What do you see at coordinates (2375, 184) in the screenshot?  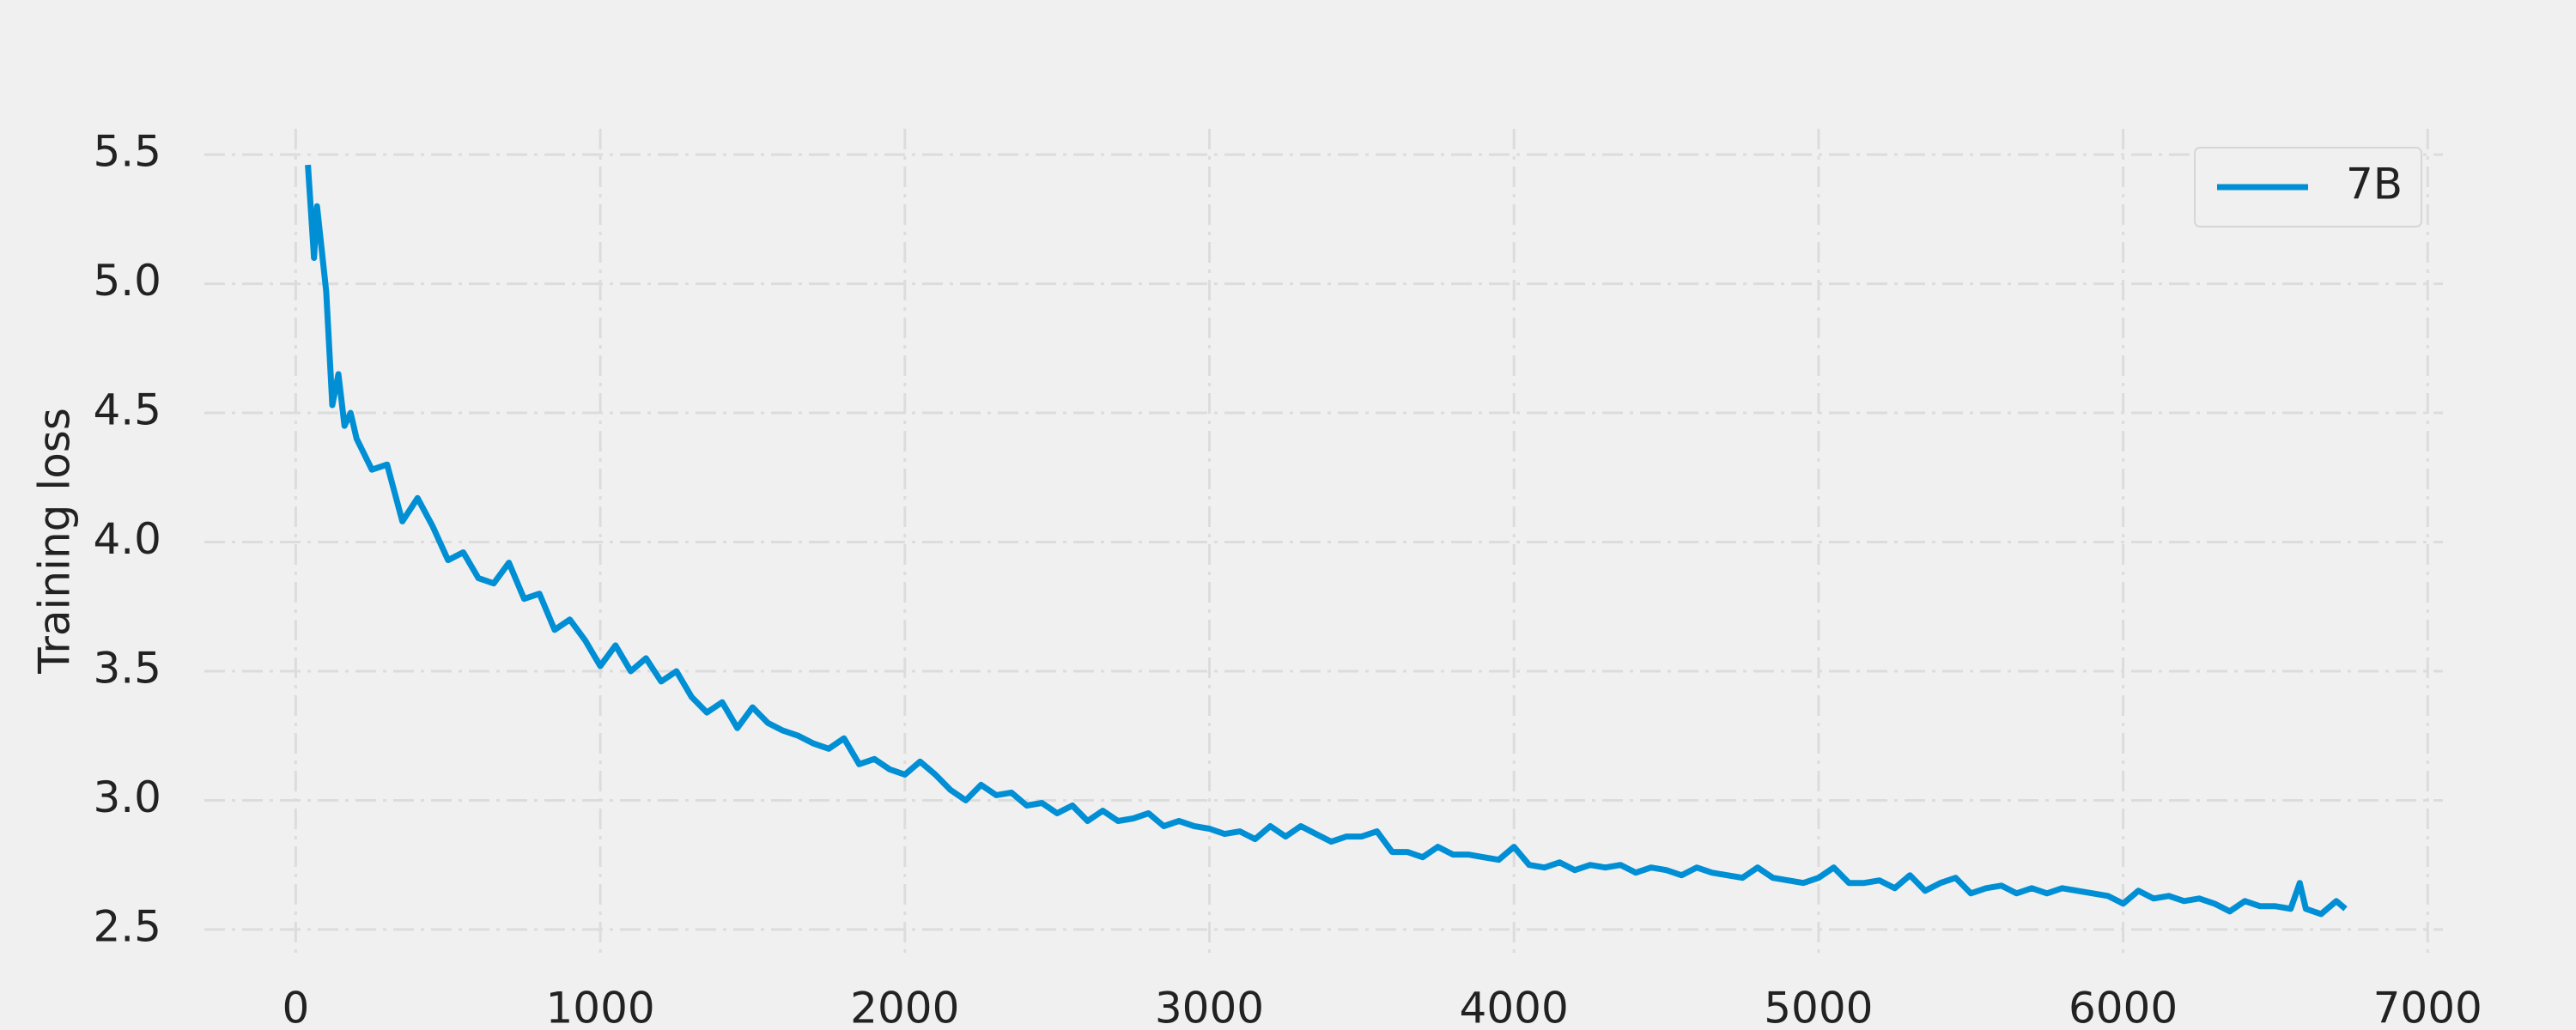 I see `legend-label: 7B` at bounding box center [2375, 184].